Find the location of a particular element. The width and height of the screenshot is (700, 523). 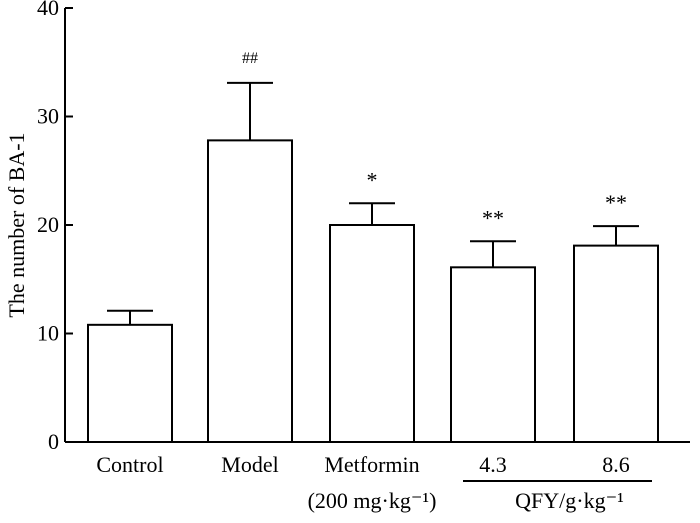

group-label: QFY/g·kg⁻¹ is located at coordinates (569, 500).